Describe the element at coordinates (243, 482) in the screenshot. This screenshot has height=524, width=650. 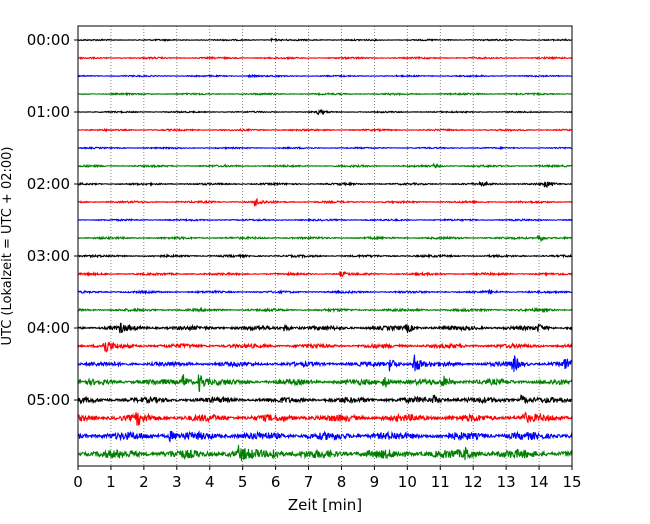
I see `x-tick-label: 5` at that location.